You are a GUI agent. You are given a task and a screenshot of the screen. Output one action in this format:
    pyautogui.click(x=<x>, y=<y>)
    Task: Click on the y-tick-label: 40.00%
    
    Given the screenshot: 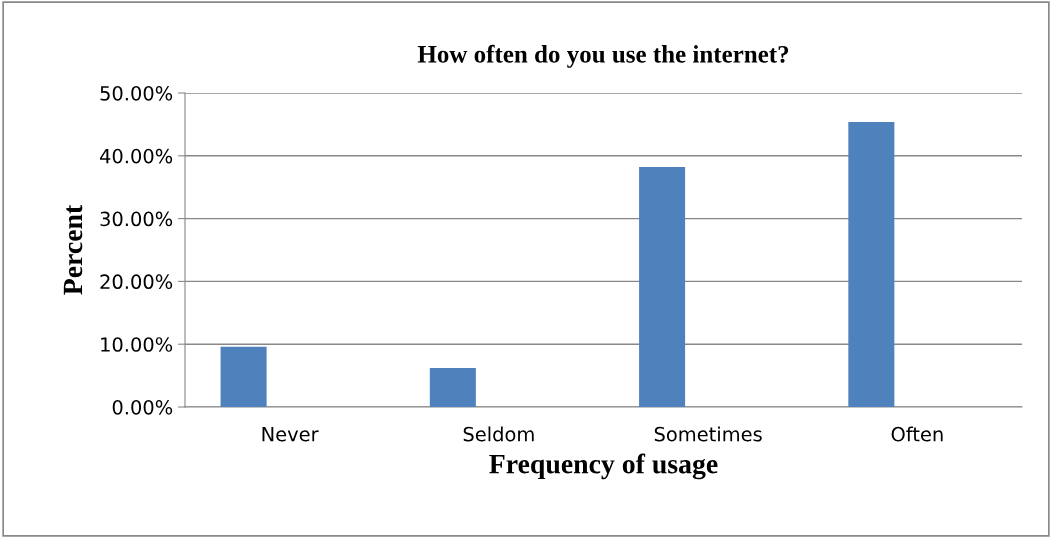 What is the action you would take?
    pyautogui.click(x=136, y=156)
    